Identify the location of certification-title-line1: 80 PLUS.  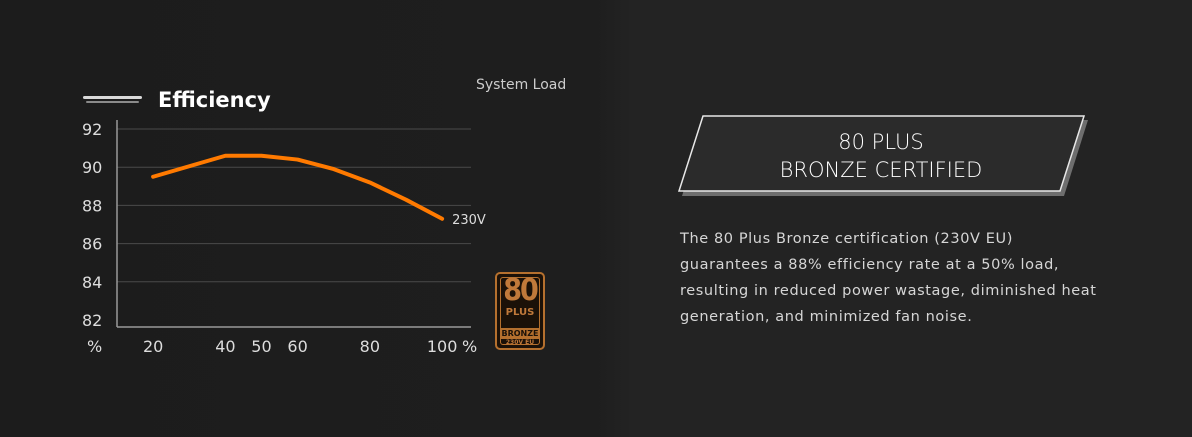
(881, 142).